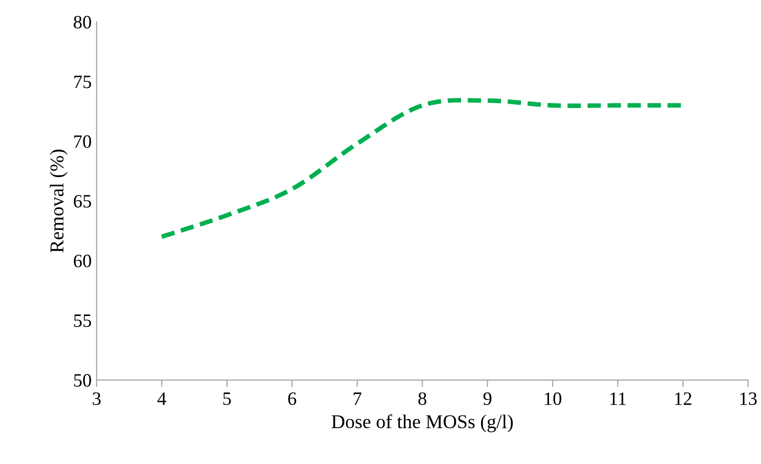 Image resolution: width=761 pixels, height=464 pixels. What do you see at coordinates (161, 398) in the screenshot?
I see `x-tick-label: 4` at bounding box center [161, 398].